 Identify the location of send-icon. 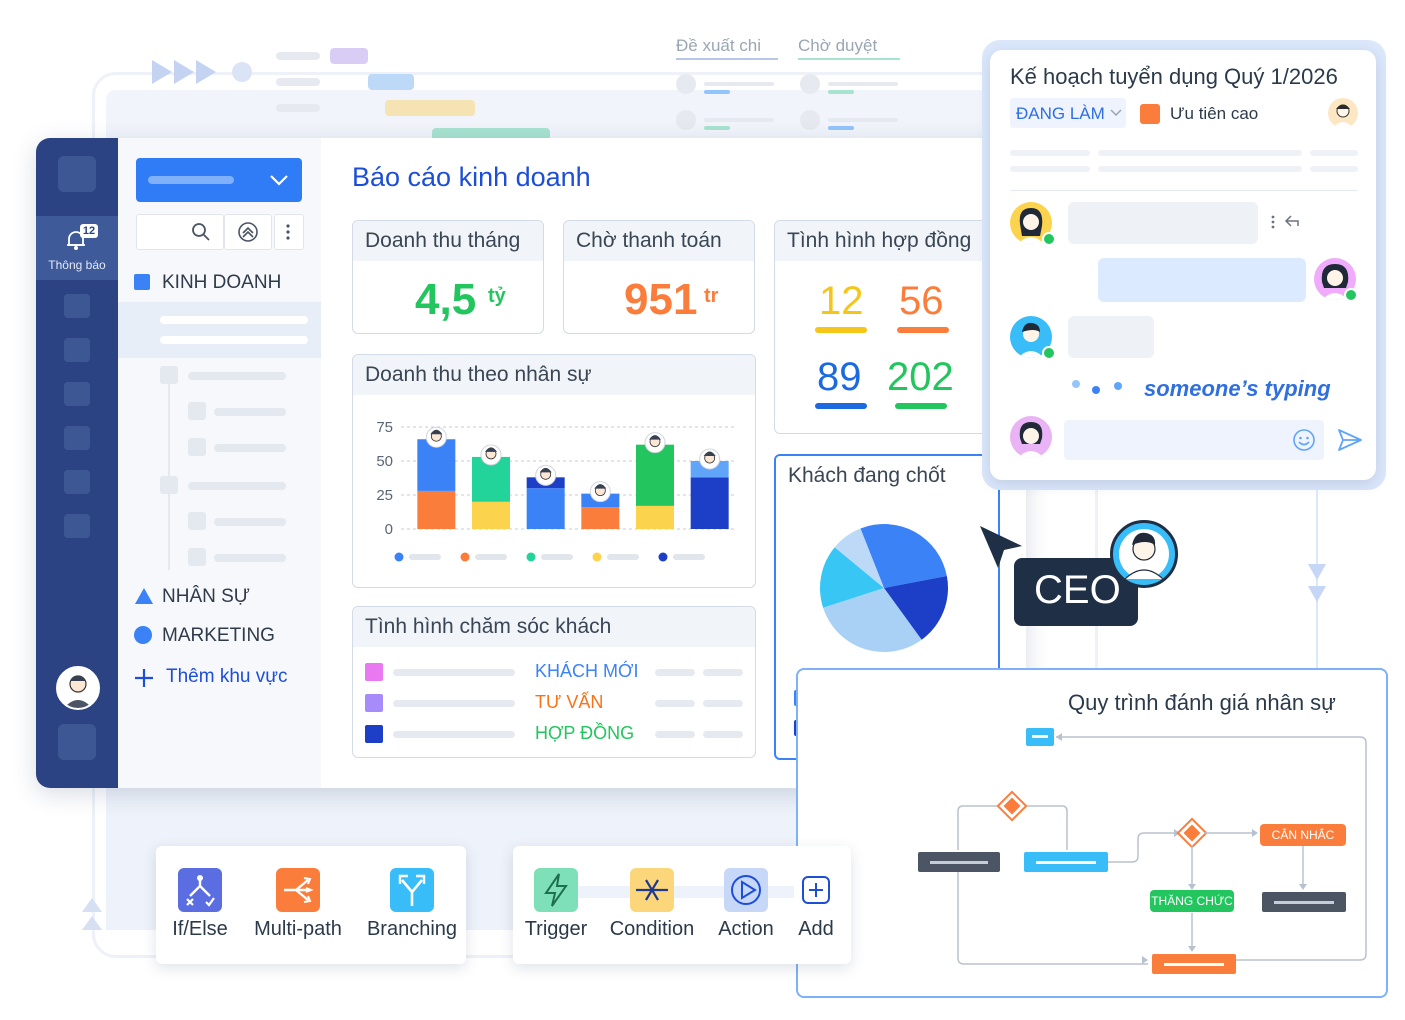
(1350, 440).